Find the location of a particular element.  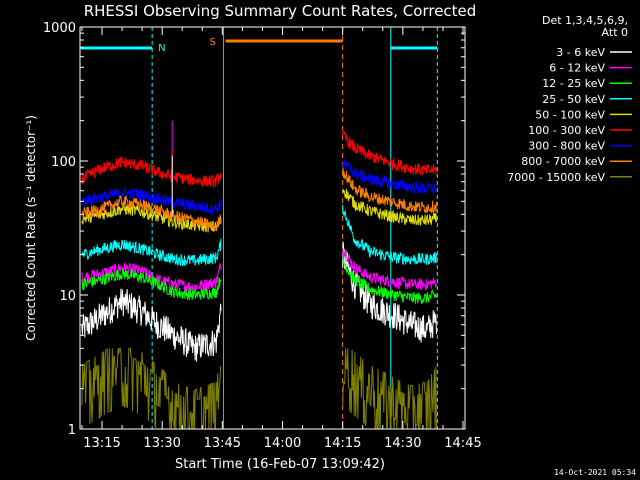

series-7000-15000-kev is located at coordinates (259, 388).